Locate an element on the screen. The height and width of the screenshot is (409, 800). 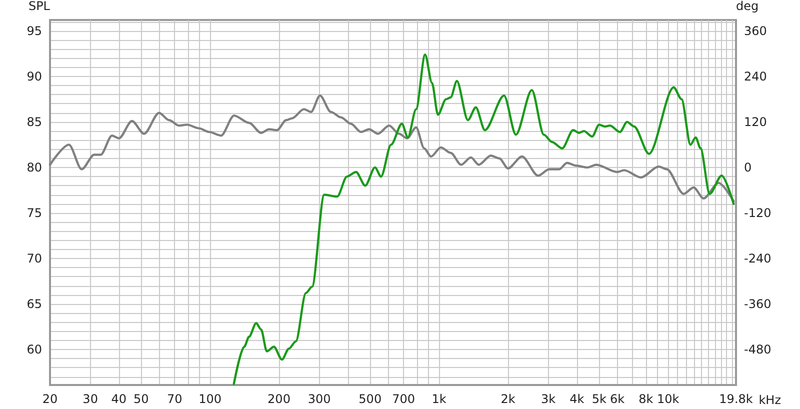
x-tick-label: 20 is located at coordinates (50, 399).